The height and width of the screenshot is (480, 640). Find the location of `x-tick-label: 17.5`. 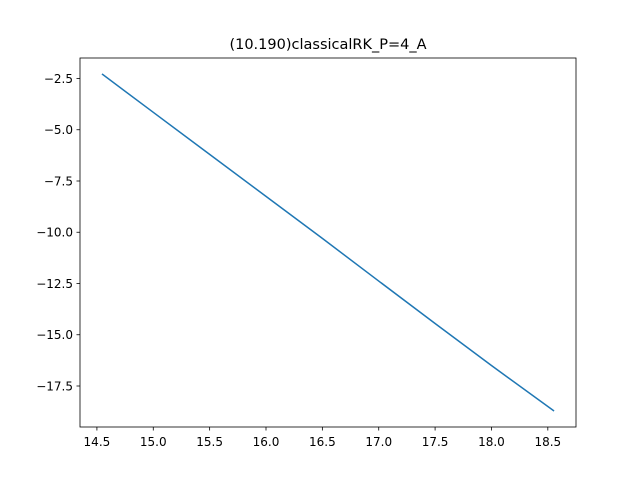

x-tick-label: 17.5 is located at coordinates (435, 442).